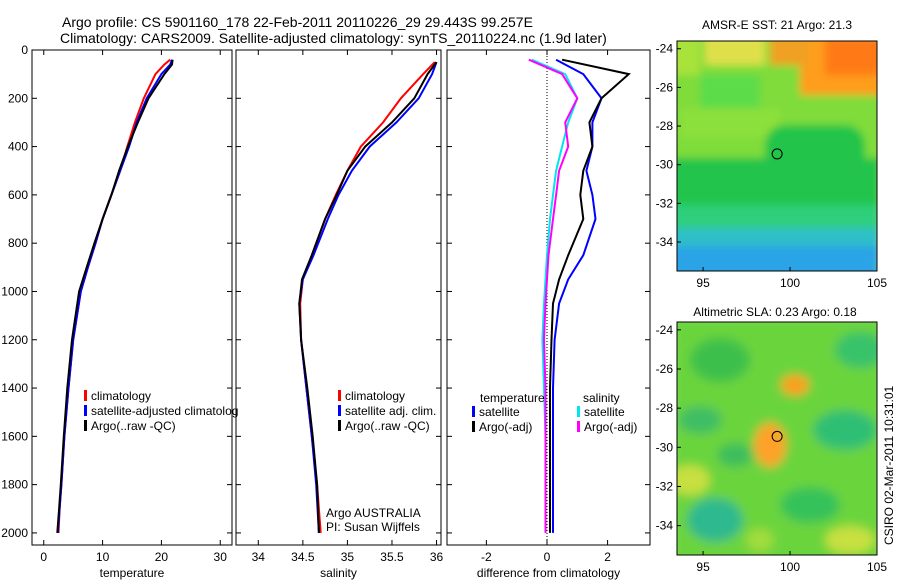  Describe the element at coordinates (338, 573) in the screenshot. I see `x-axis-label: salinity` at that location.